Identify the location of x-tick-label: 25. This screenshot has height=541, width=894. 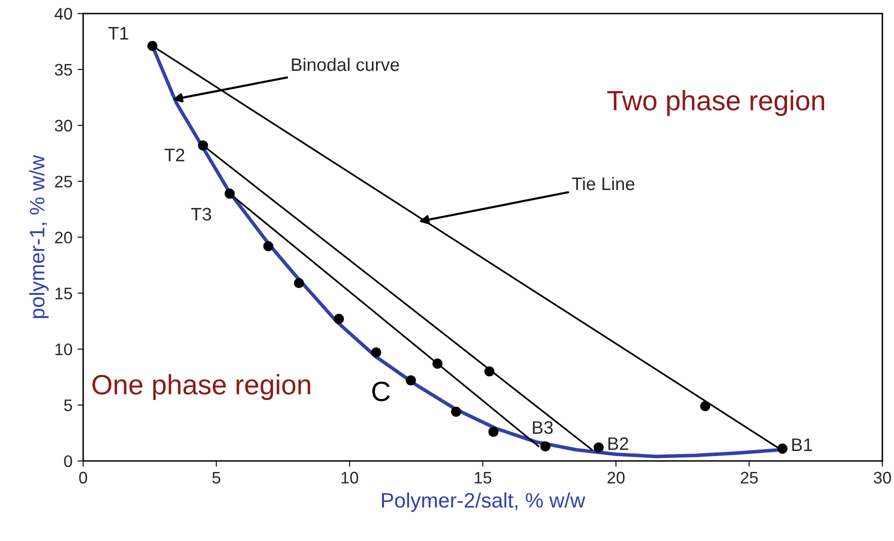
(749, 478).